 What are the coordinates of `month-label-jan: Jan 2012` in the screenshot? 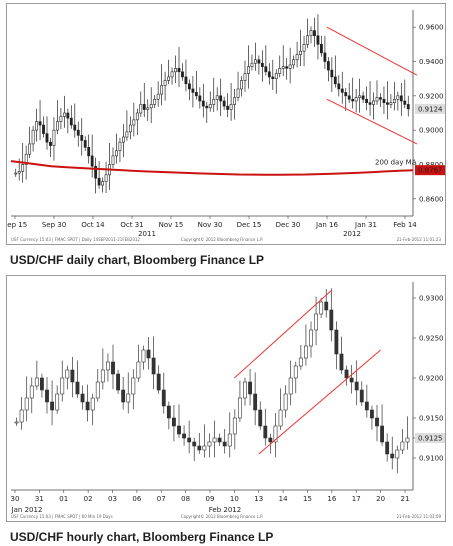 It's located at (27, 510).